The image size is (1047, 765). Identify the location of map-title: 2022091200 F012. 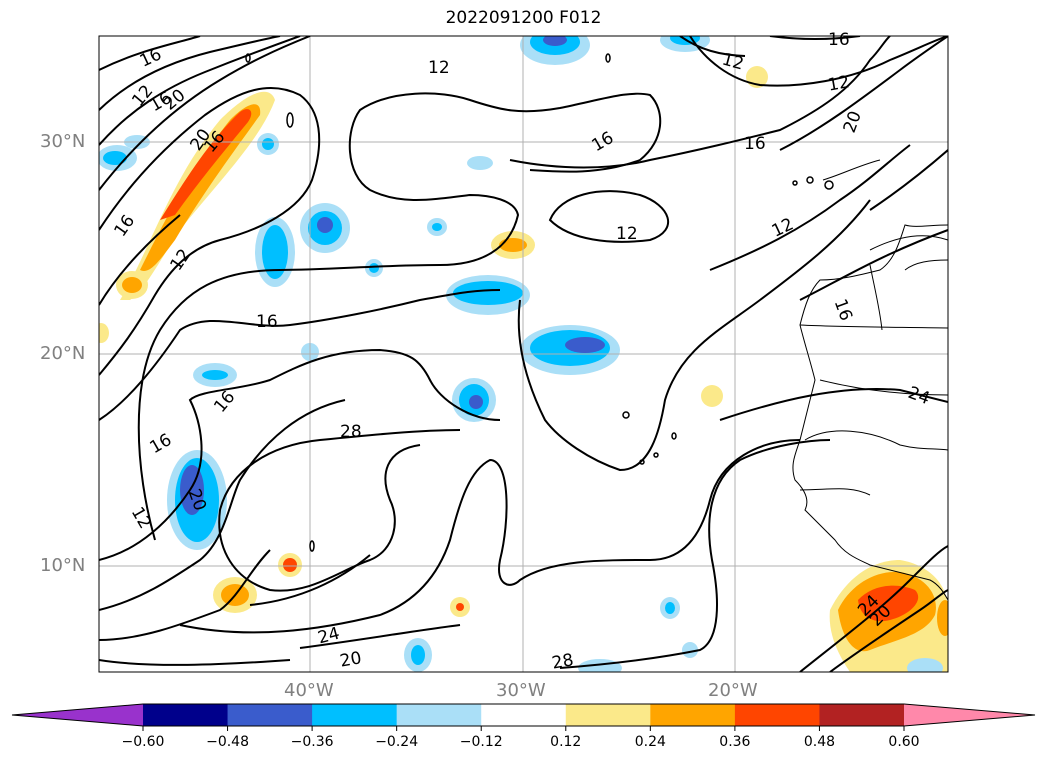
(523, 18).